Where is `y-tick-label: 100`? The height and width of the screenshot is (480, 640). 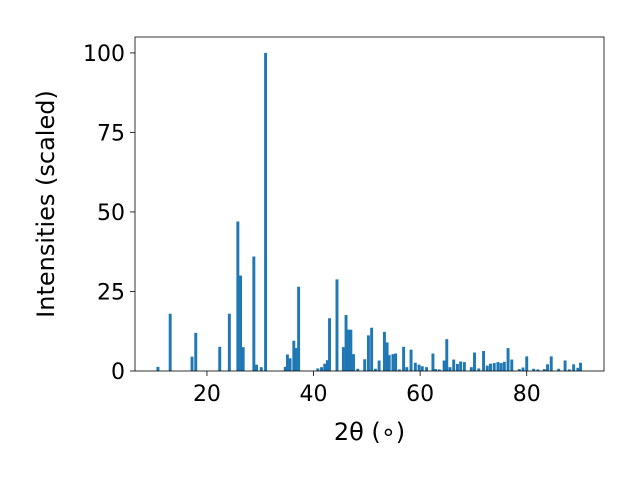 y-tick-label: 100 is located at coordinates (104, 54).